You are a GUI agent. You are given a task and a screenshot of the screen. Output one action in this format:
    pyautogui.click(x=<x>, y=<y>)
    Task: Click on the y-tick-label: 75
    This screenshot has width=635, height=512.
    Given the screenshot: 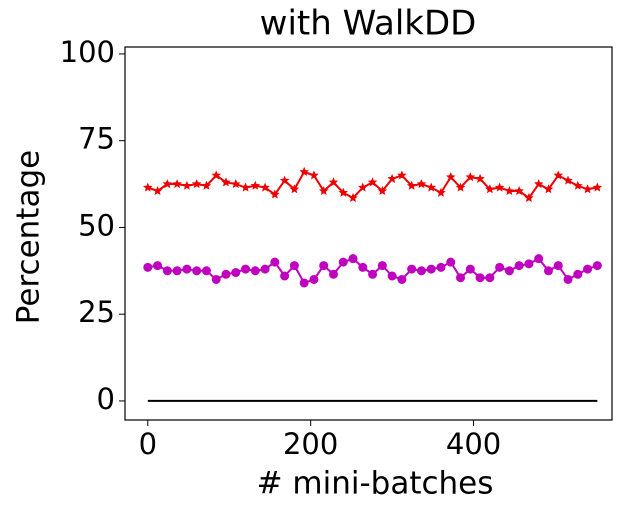 What is the action you would take?
    pyautogui.click(x=96, y=139)
    